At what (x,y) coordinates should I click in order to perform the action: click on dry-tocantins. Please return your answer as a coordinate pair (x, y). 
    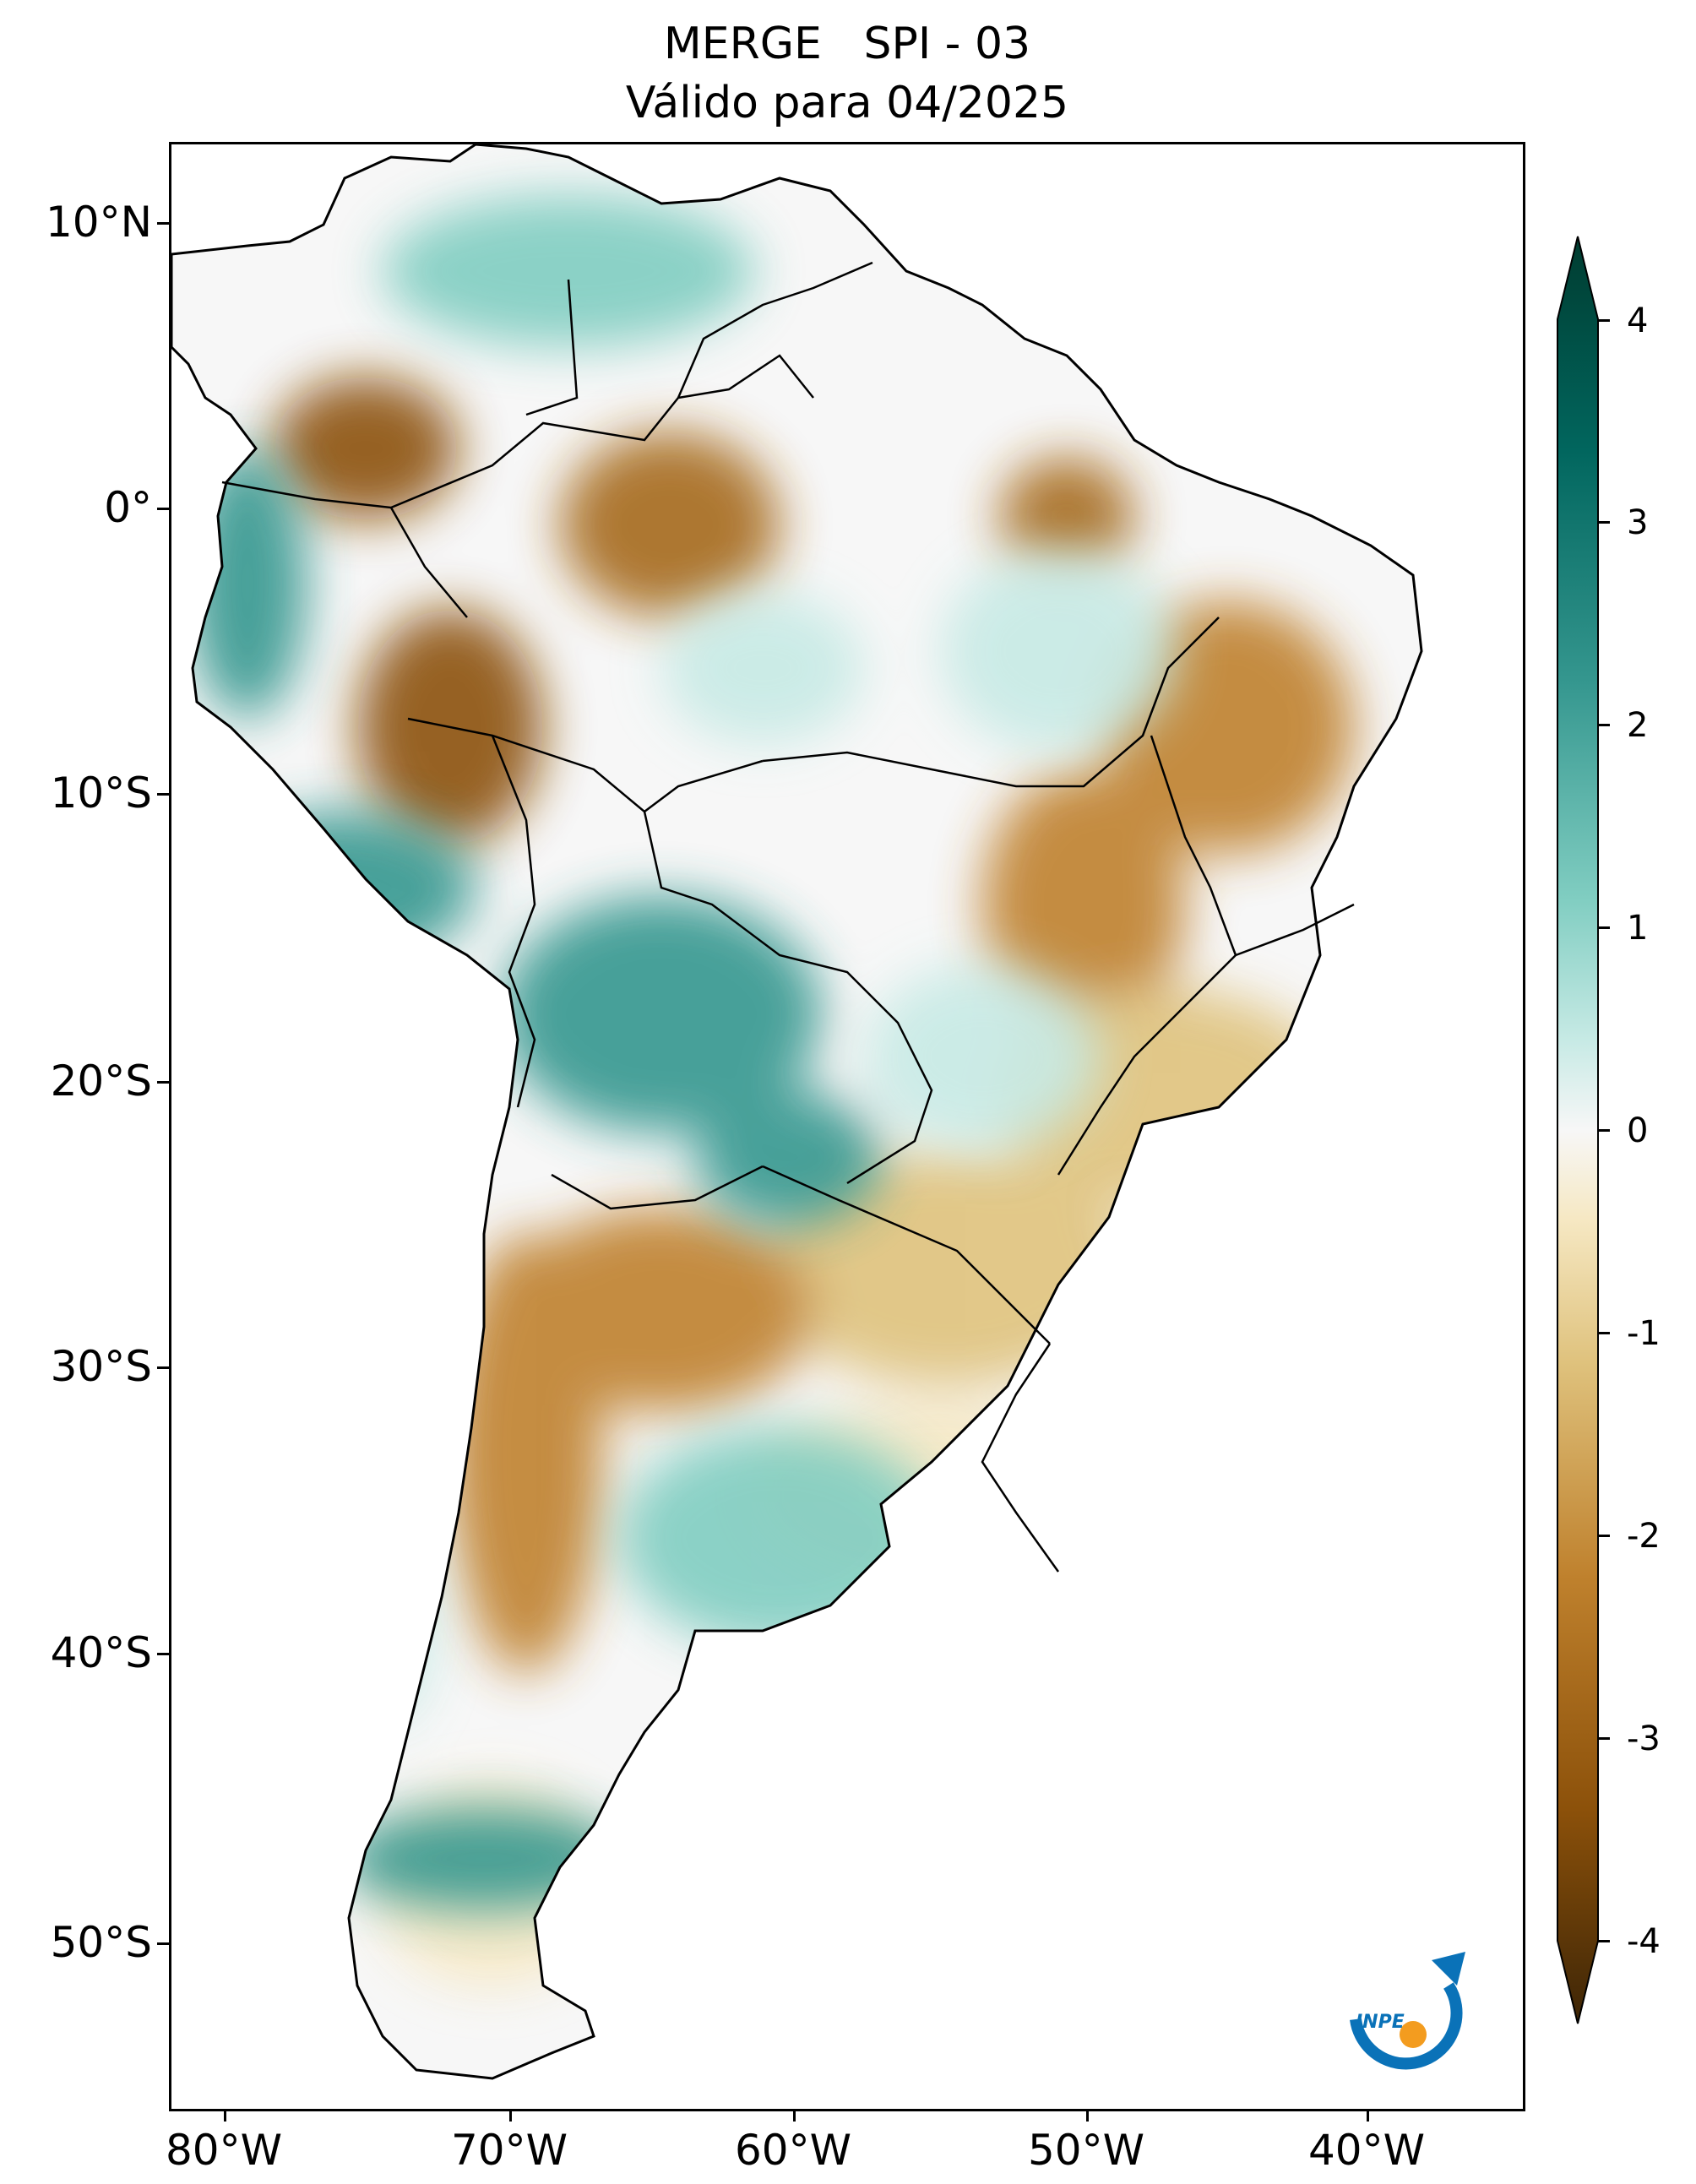
    Looking at the image, I should click on (1083, 904).